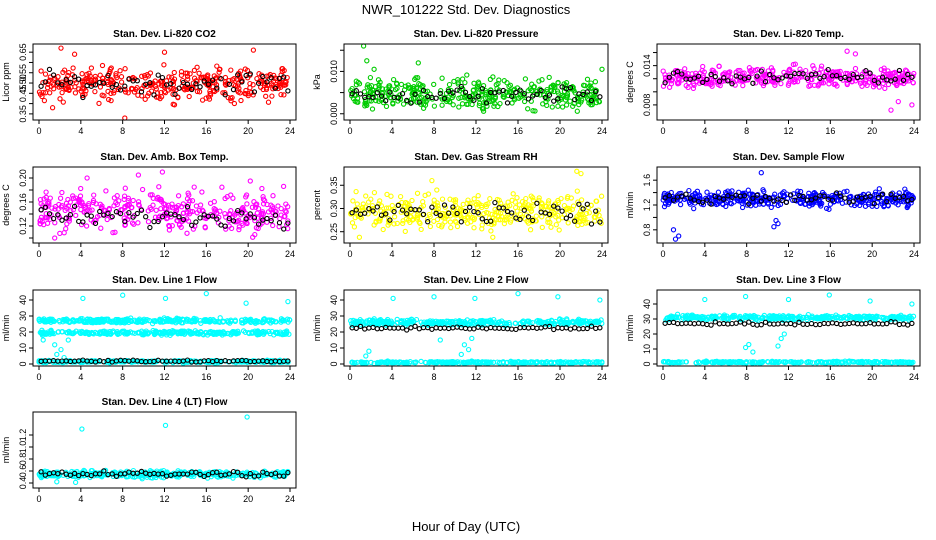 The width and height of the screenshot is (936, 540). What do you see at coordinates (466, 526) in the screenshot?
I see `figure-x-label: Hour of Day (UTC)` at bounding box center [466, 526].